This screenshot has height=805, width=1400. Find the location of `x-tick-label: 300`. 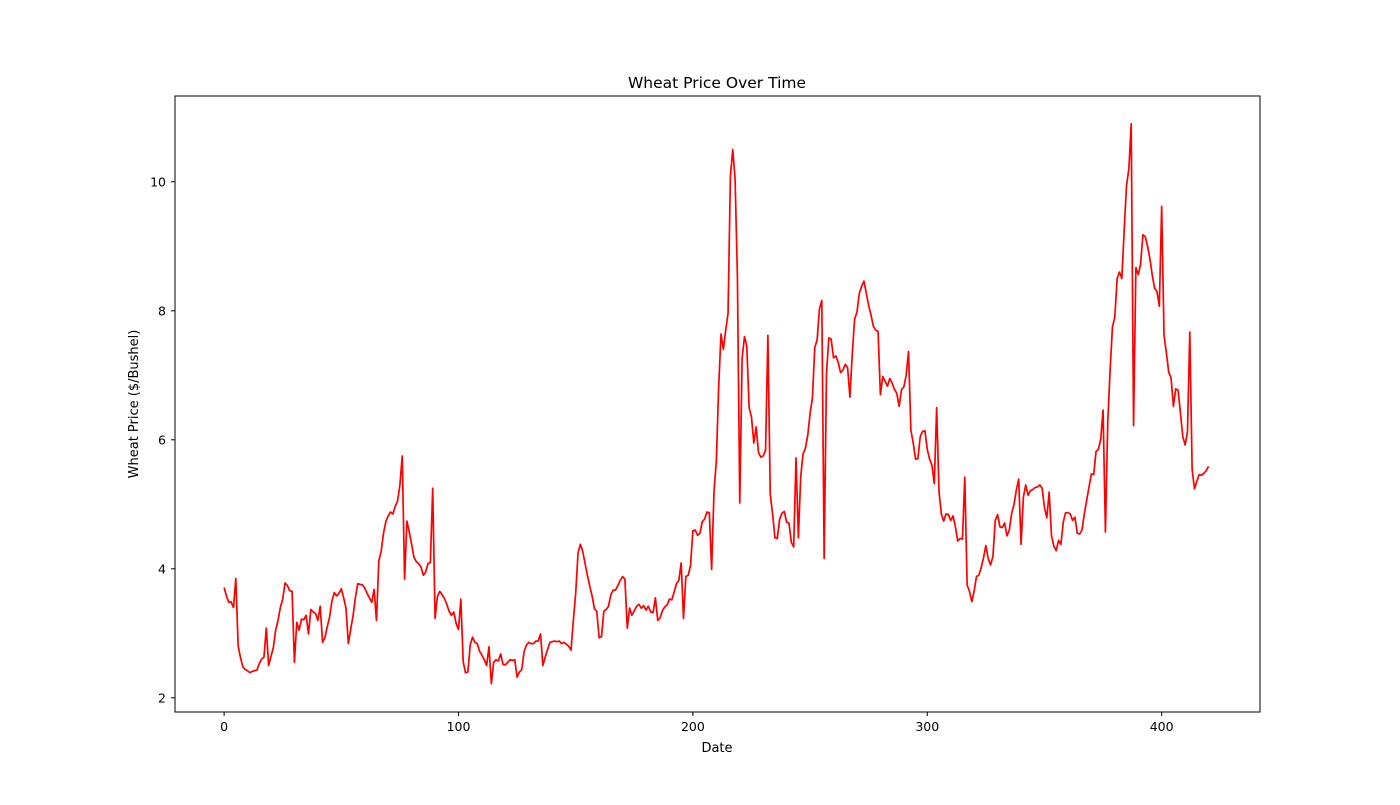

x-tick-label: 300 is located at coordinates (927, 726).